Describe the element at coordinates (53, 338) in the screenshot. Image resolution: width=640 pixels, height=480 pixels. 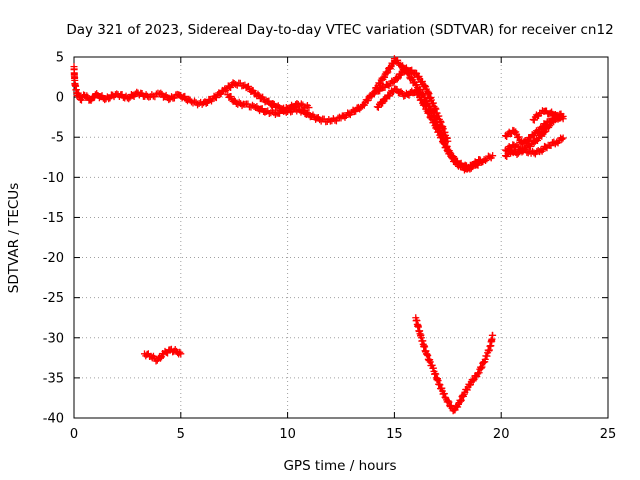
I see `y-tick-label: -30` at that location.